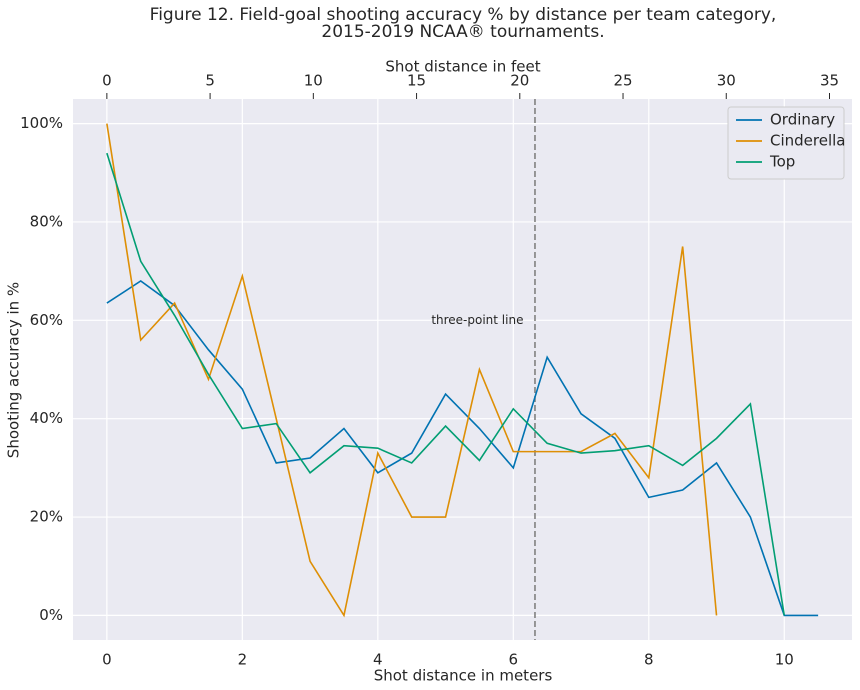 The height and width of the screenshot is (690, 860). What do you see at coordinates (14, 370) in the screenshot?
I see `y-axis-label: Shooting accuracy in %` at bounding box center [14, 370].